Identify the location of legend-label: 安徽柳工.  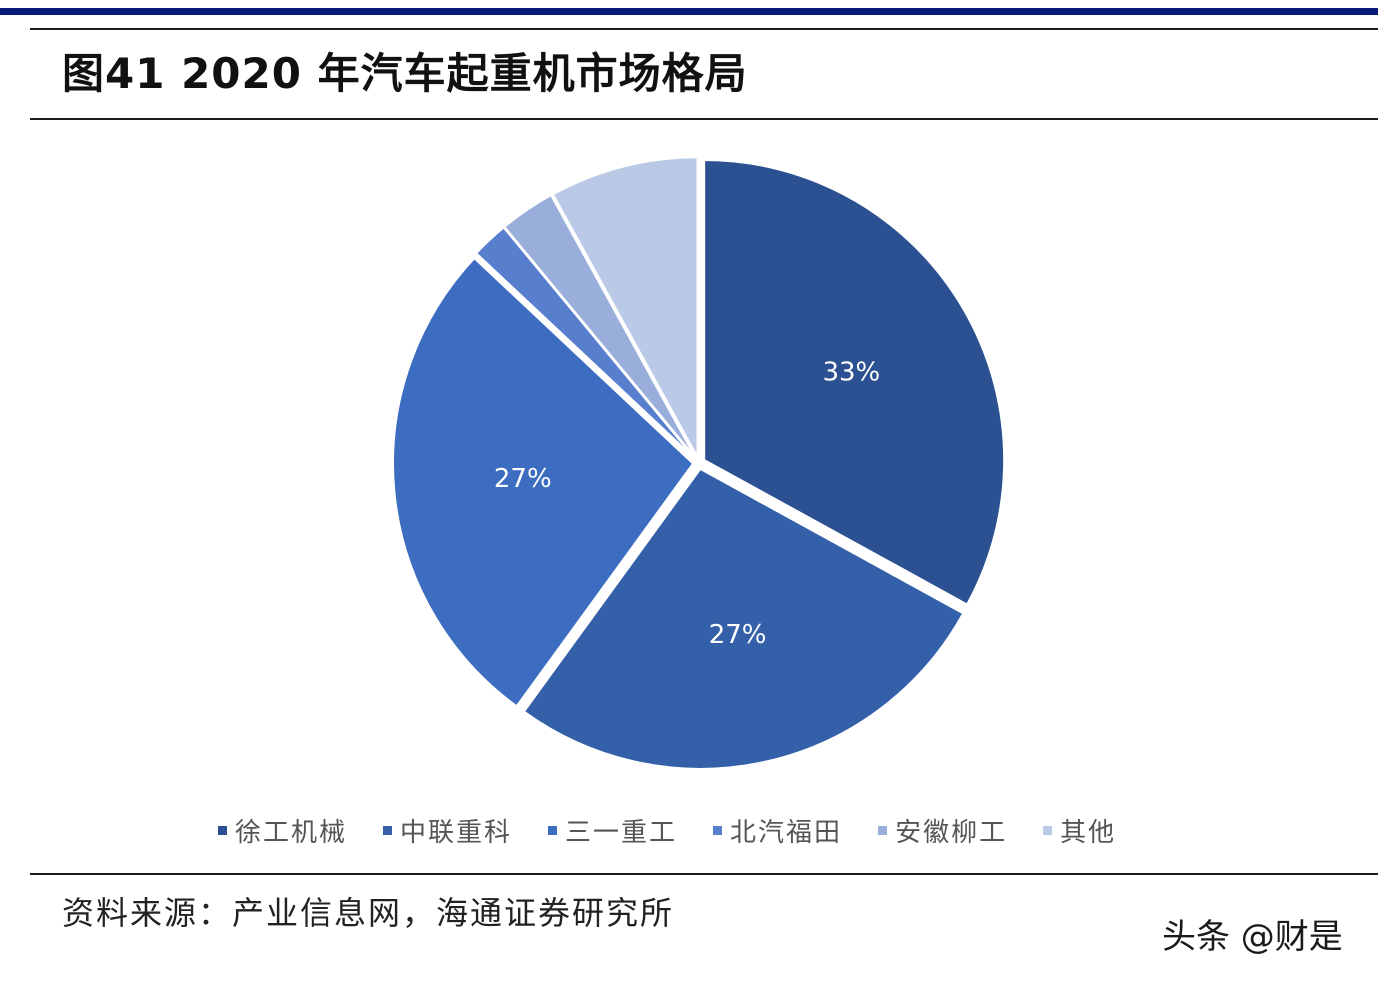
(951, 832).